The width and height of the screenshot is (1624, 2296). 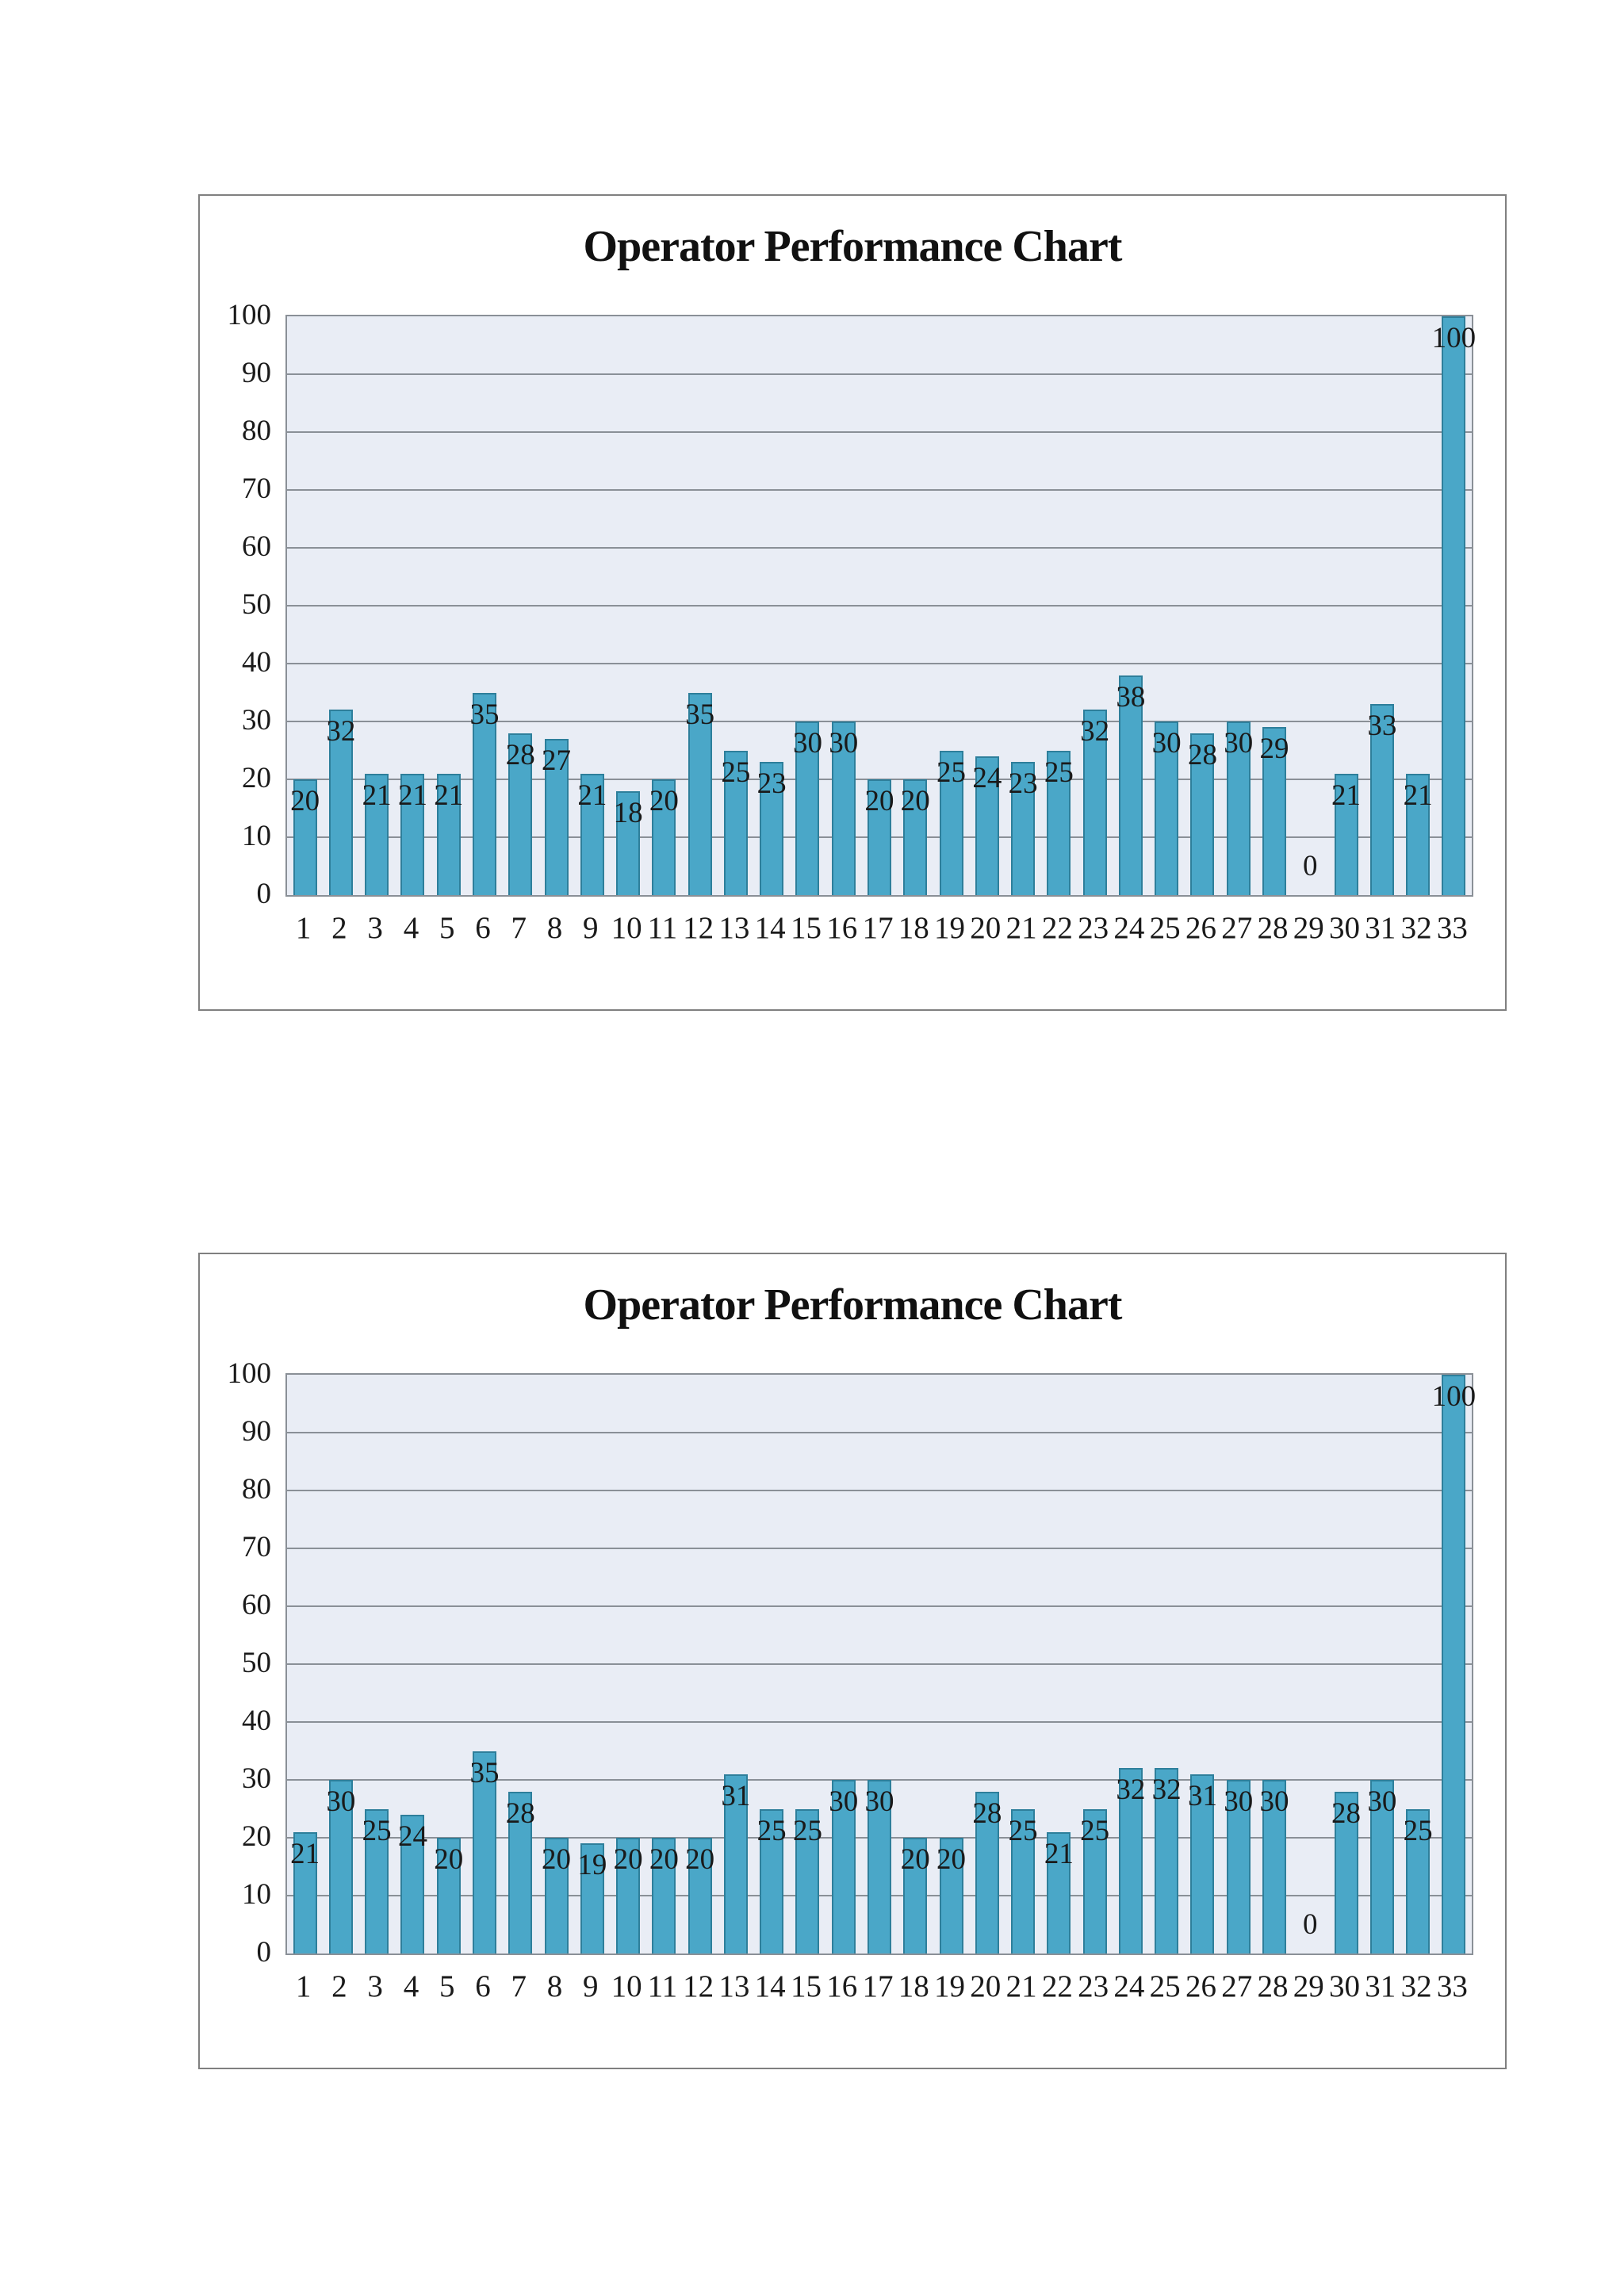 What do you see at coordinates (256, 431) in the screenshot?
I see `y-tick-label: 80` at bounding box center [256, 431].